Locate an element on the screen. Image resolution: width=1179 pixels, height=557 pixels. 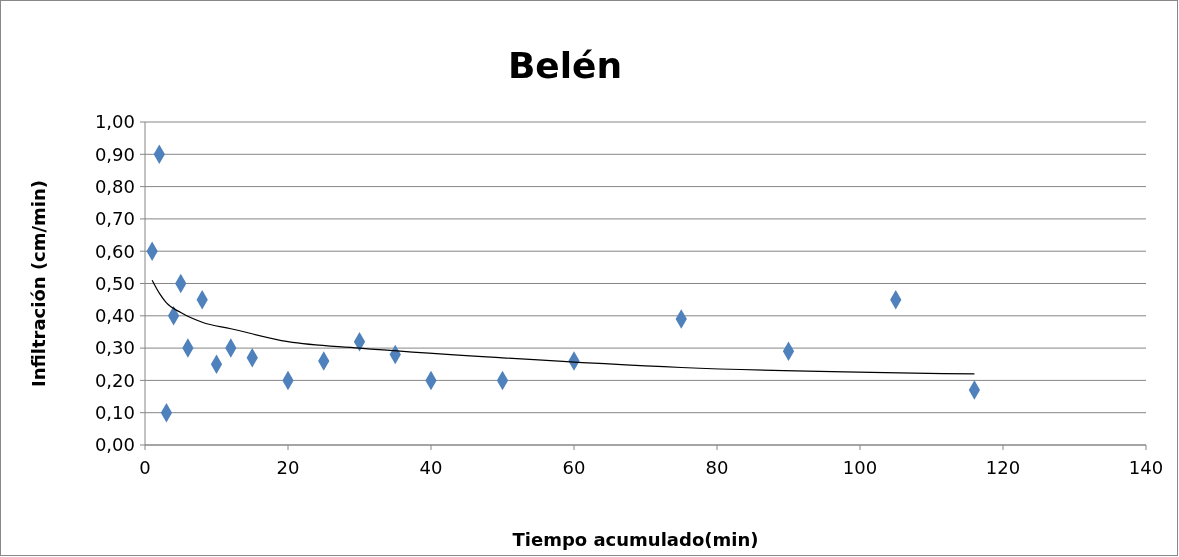
x-tick-label: 140 is located at coordinates (1146, 467).